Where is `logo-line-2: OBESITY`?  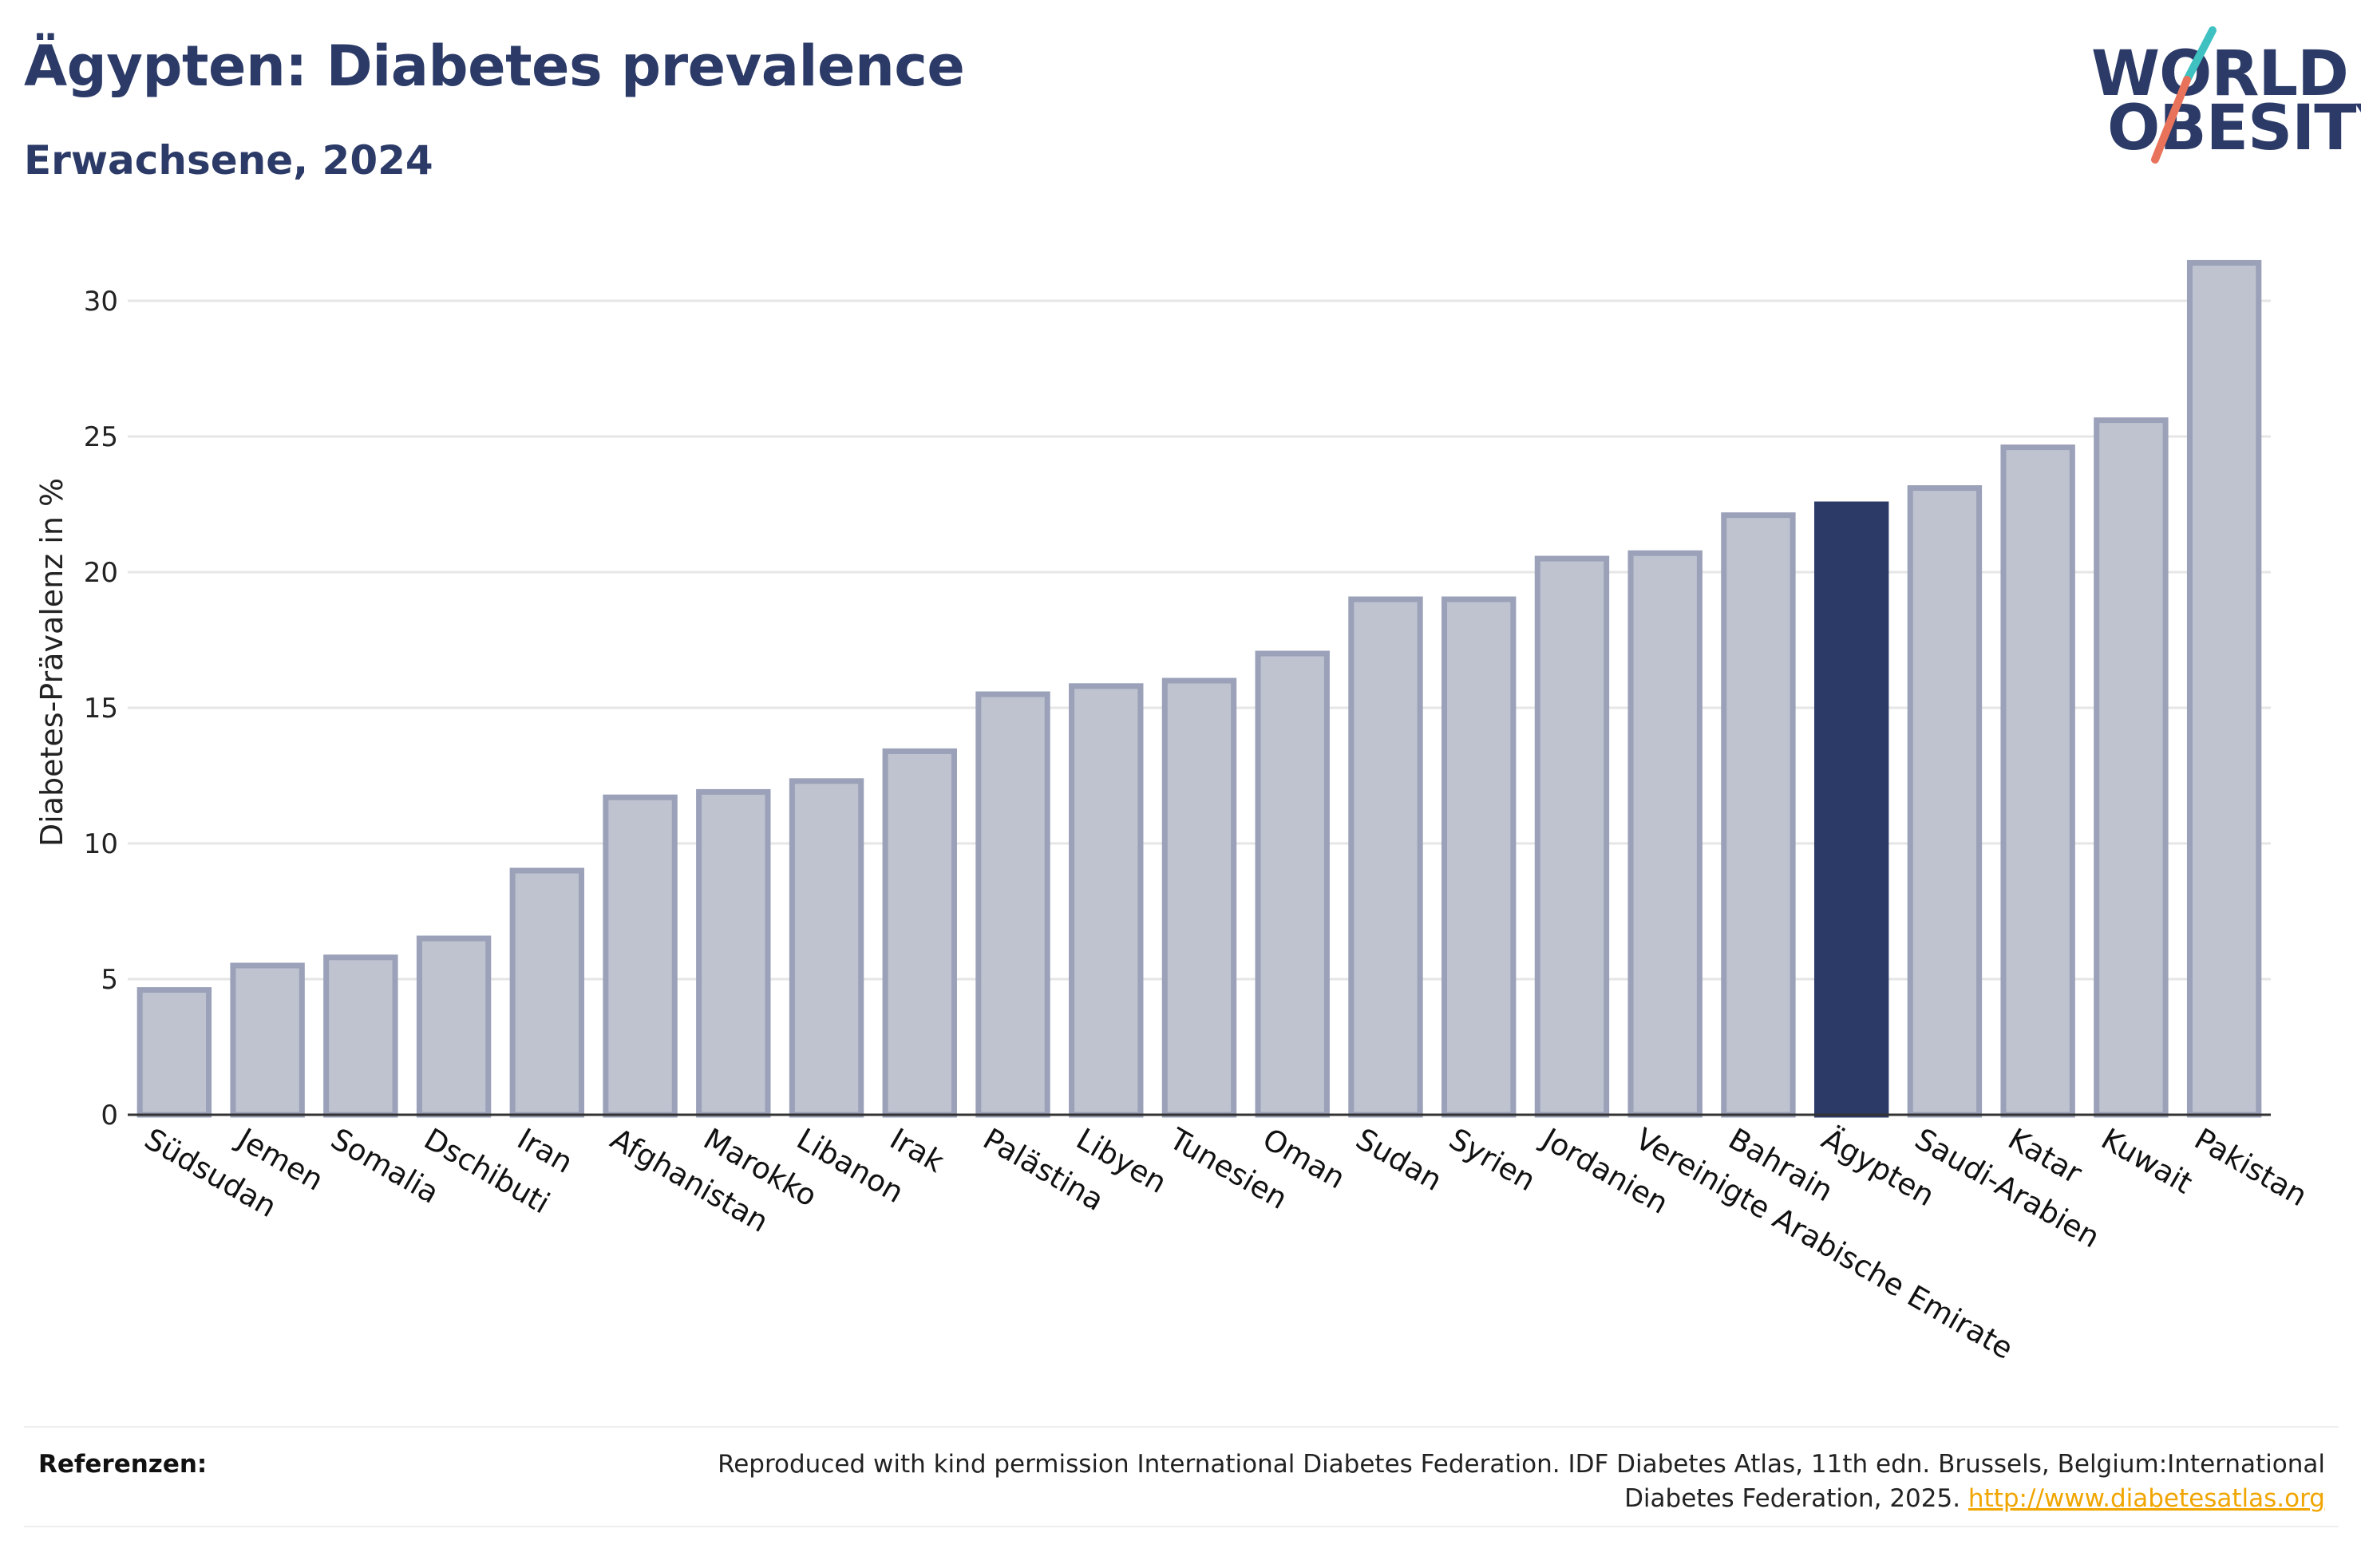 logo-line-2: OBESITY is located at coordinates (2234, 128).